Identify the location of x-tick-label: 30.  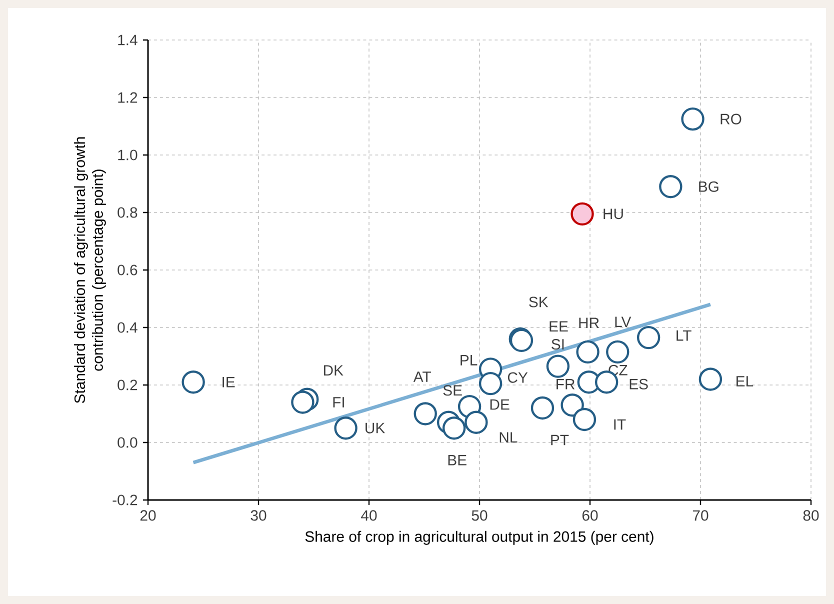
(258, 515).